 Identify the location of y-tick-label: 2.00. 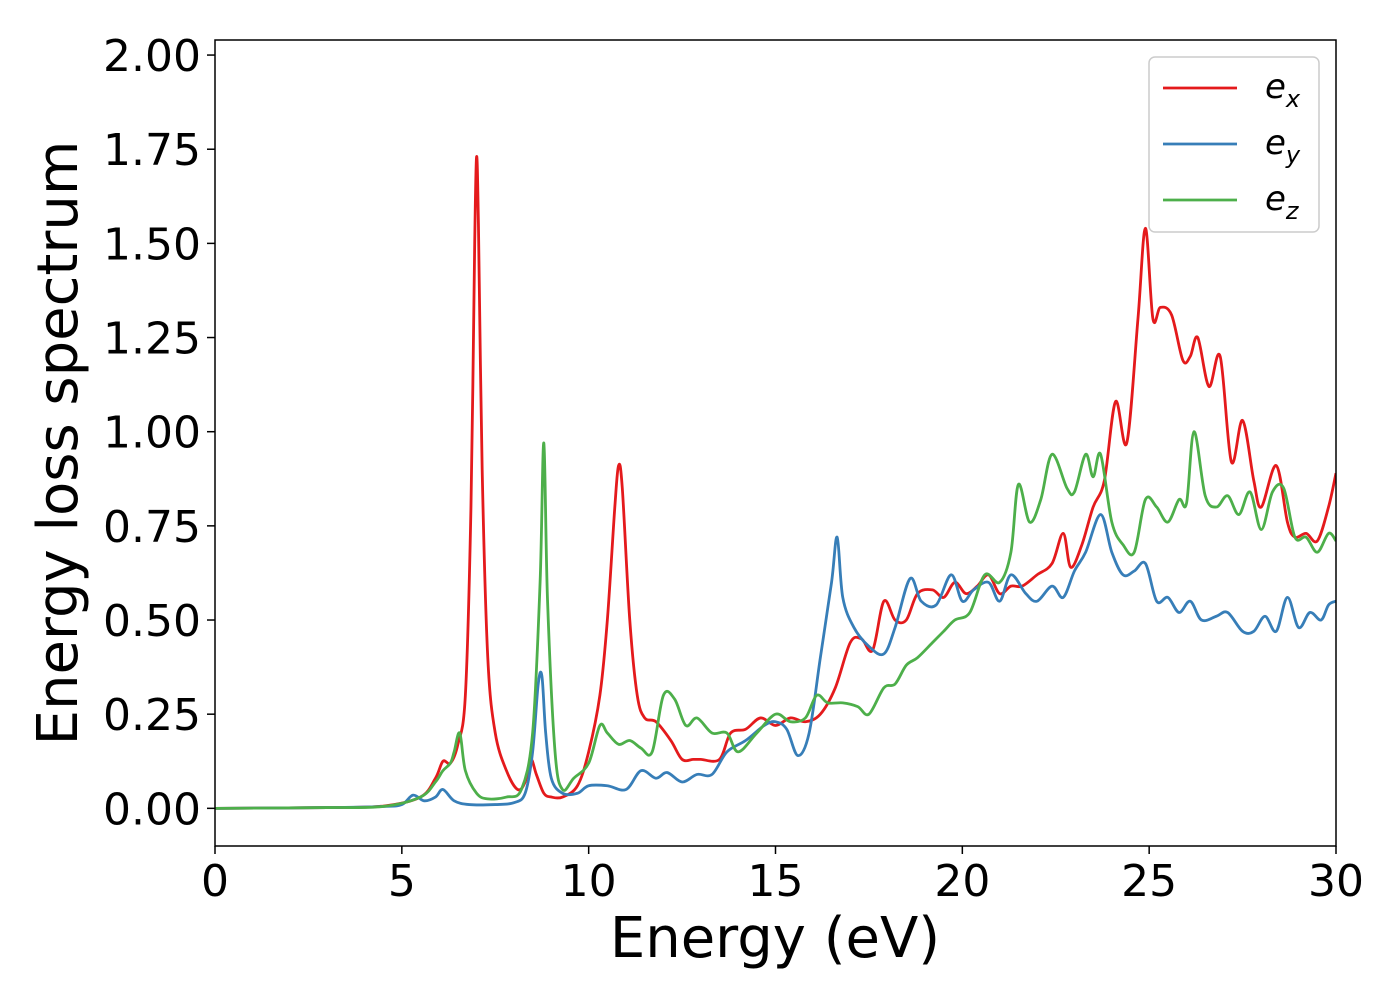
(152, 56).